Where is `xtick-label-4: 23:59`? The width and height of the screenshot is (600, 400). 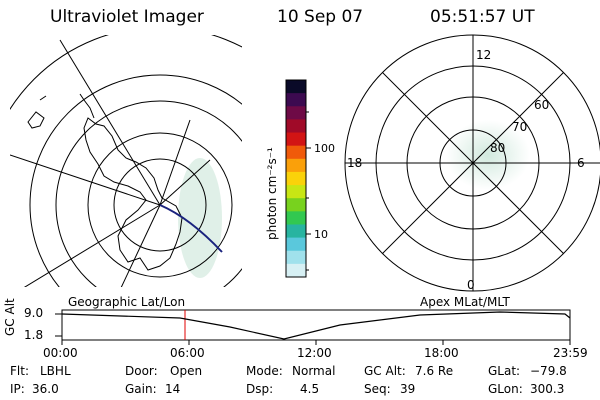
xtick-label-4: 23:59 is located at coordinates (570, 353).